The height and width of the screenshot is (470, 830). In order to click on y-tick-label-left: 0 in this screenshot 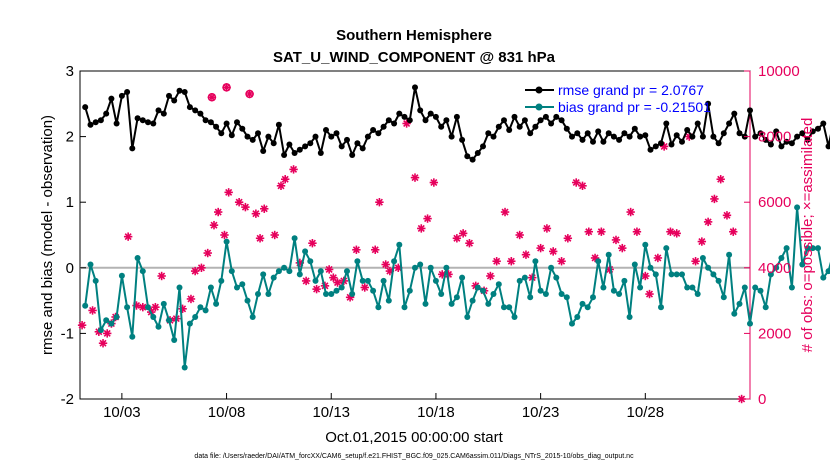, I will do `click(70, 268)`.